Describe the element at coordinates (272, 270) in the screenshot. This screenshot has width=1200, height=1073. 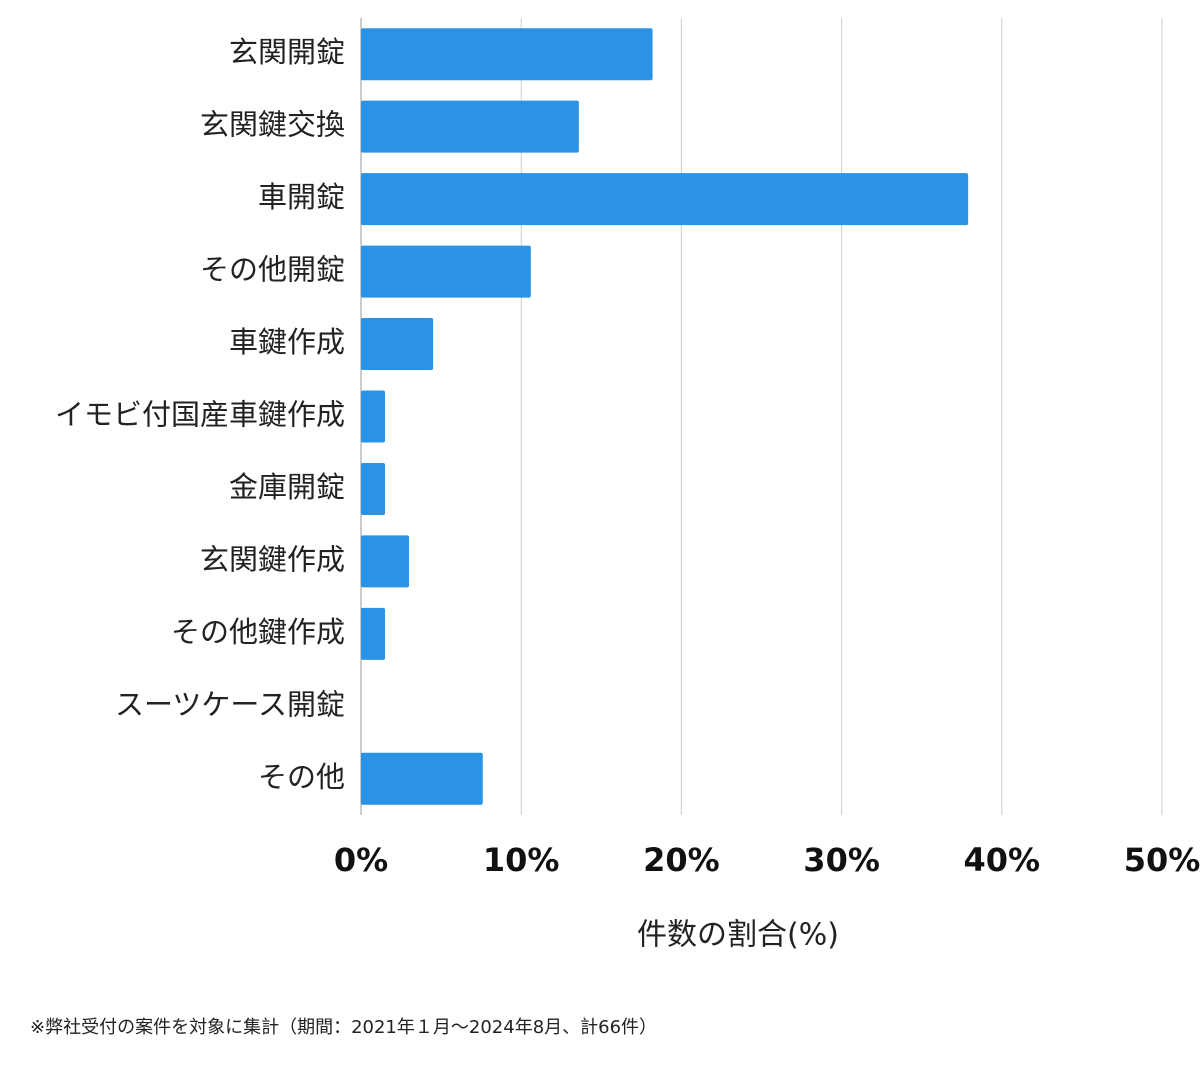
I see `y-tick-label: その他開錠` at that location.